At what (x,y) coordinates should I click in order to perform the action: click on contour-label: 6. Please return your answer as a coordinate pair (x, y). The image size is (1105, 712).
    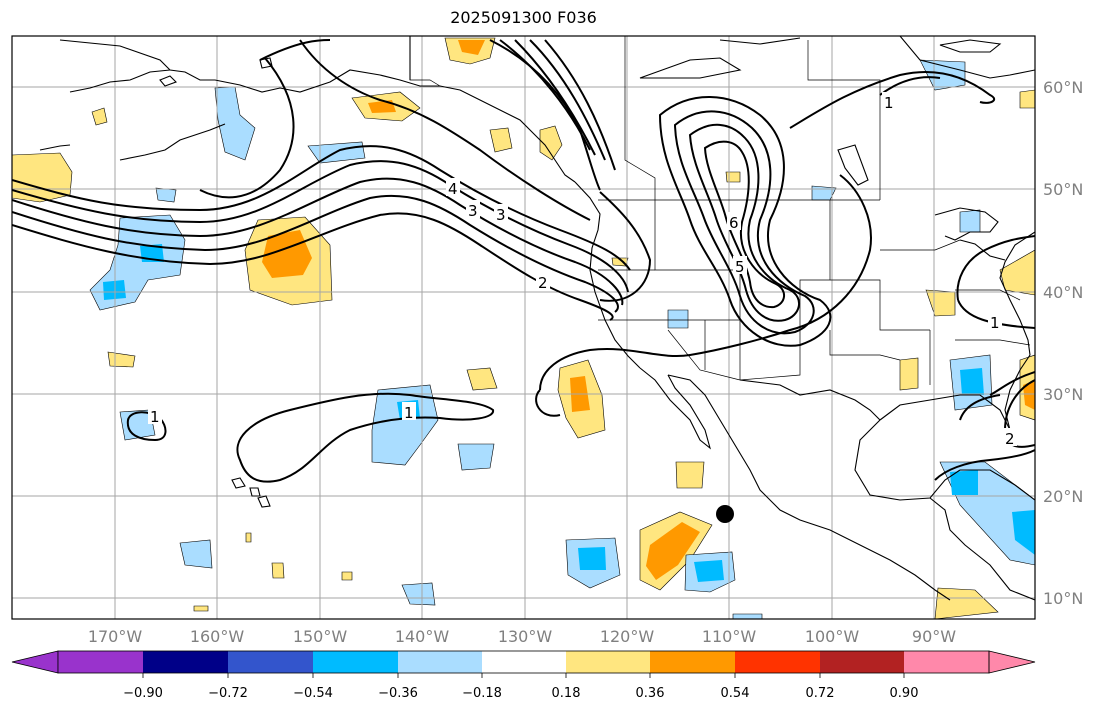
    Looking at the image, I should click on (734, 223).